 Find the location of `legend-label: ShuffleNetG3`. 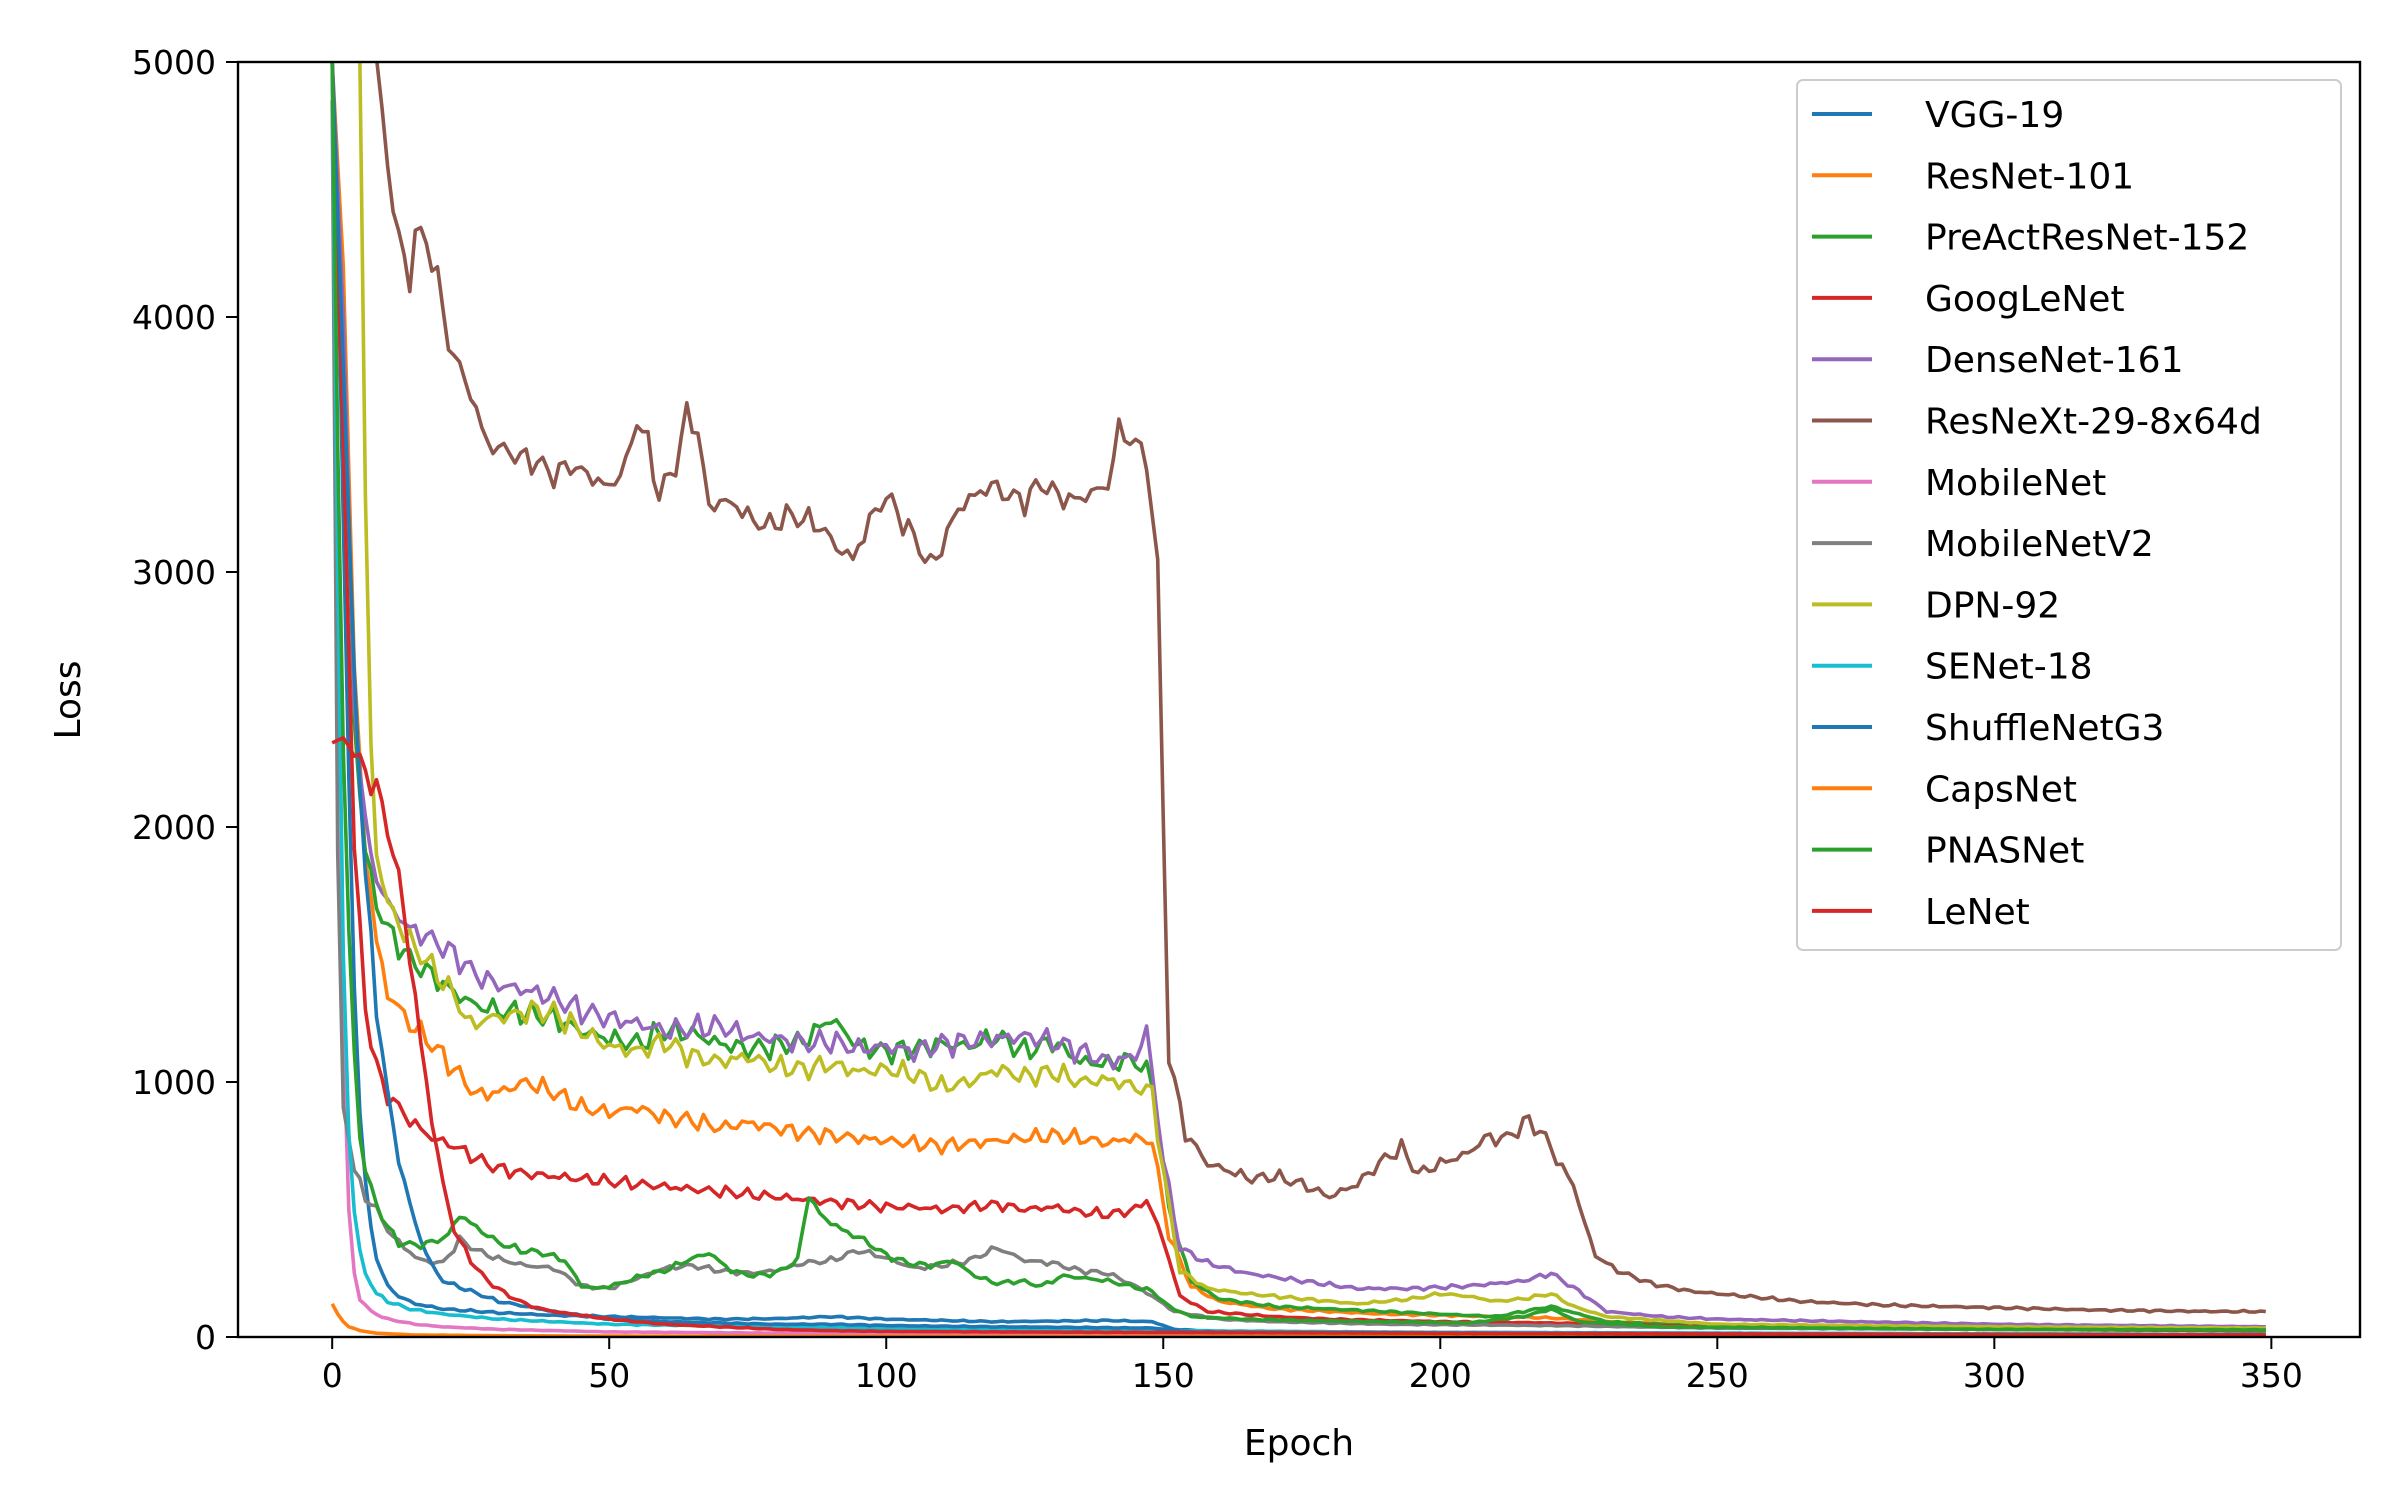

legend-label: ShuffleNetG3 is located at coordinates (2044, 728).